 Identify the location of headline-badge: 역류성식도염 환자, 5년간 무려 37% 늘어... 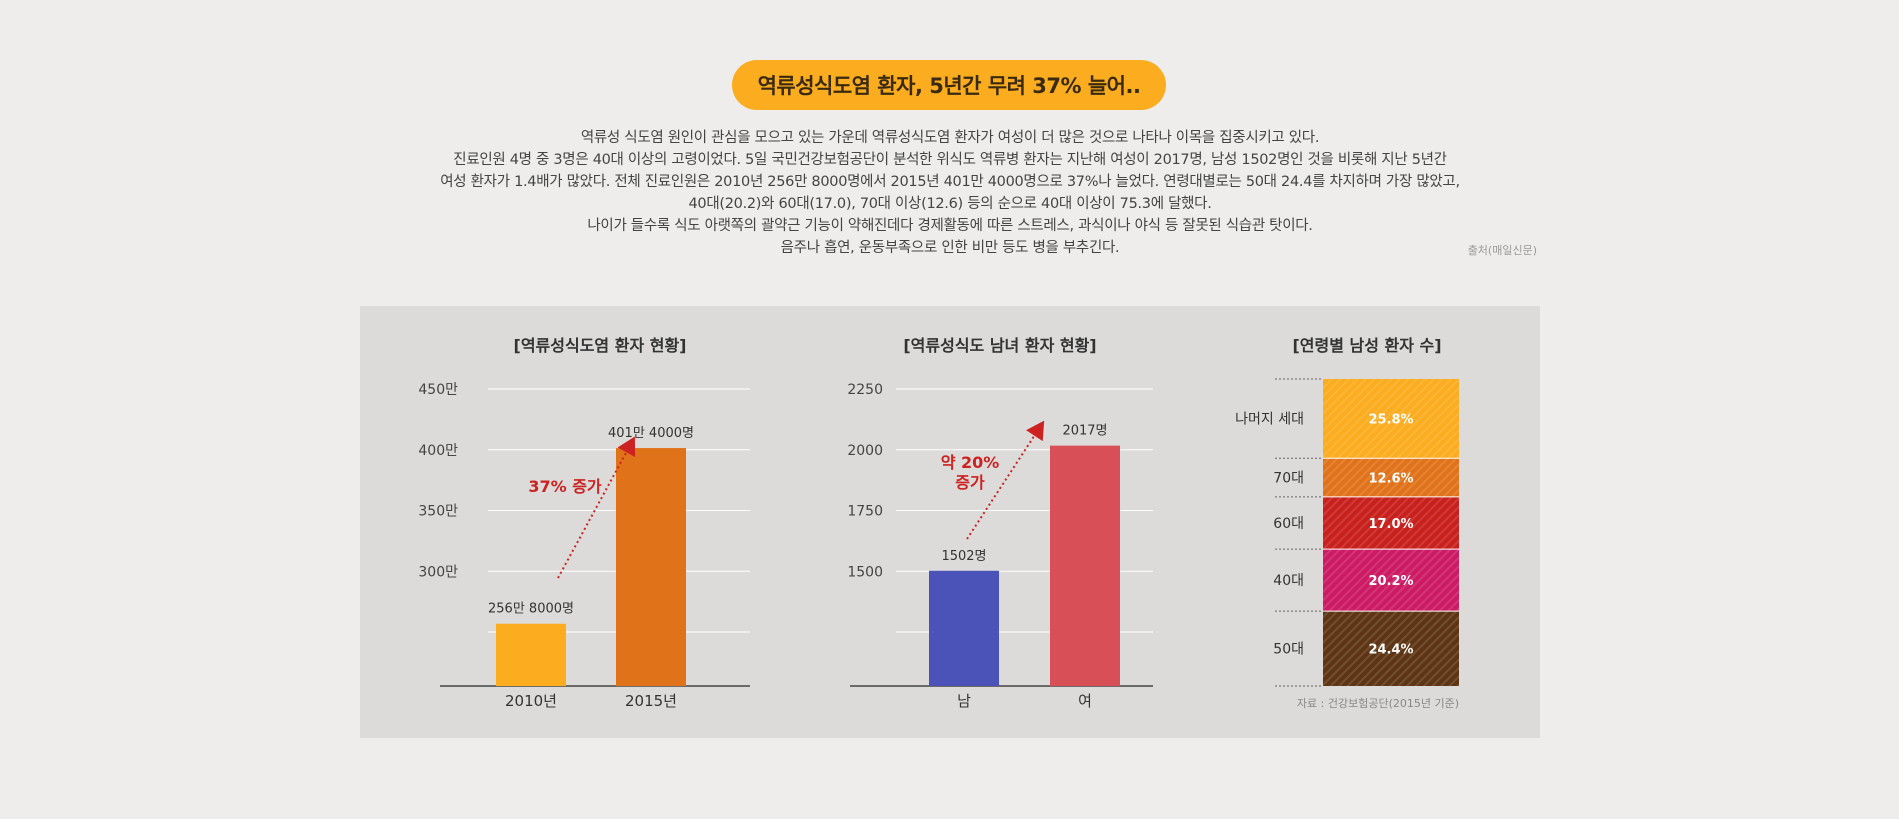
(949, 85).